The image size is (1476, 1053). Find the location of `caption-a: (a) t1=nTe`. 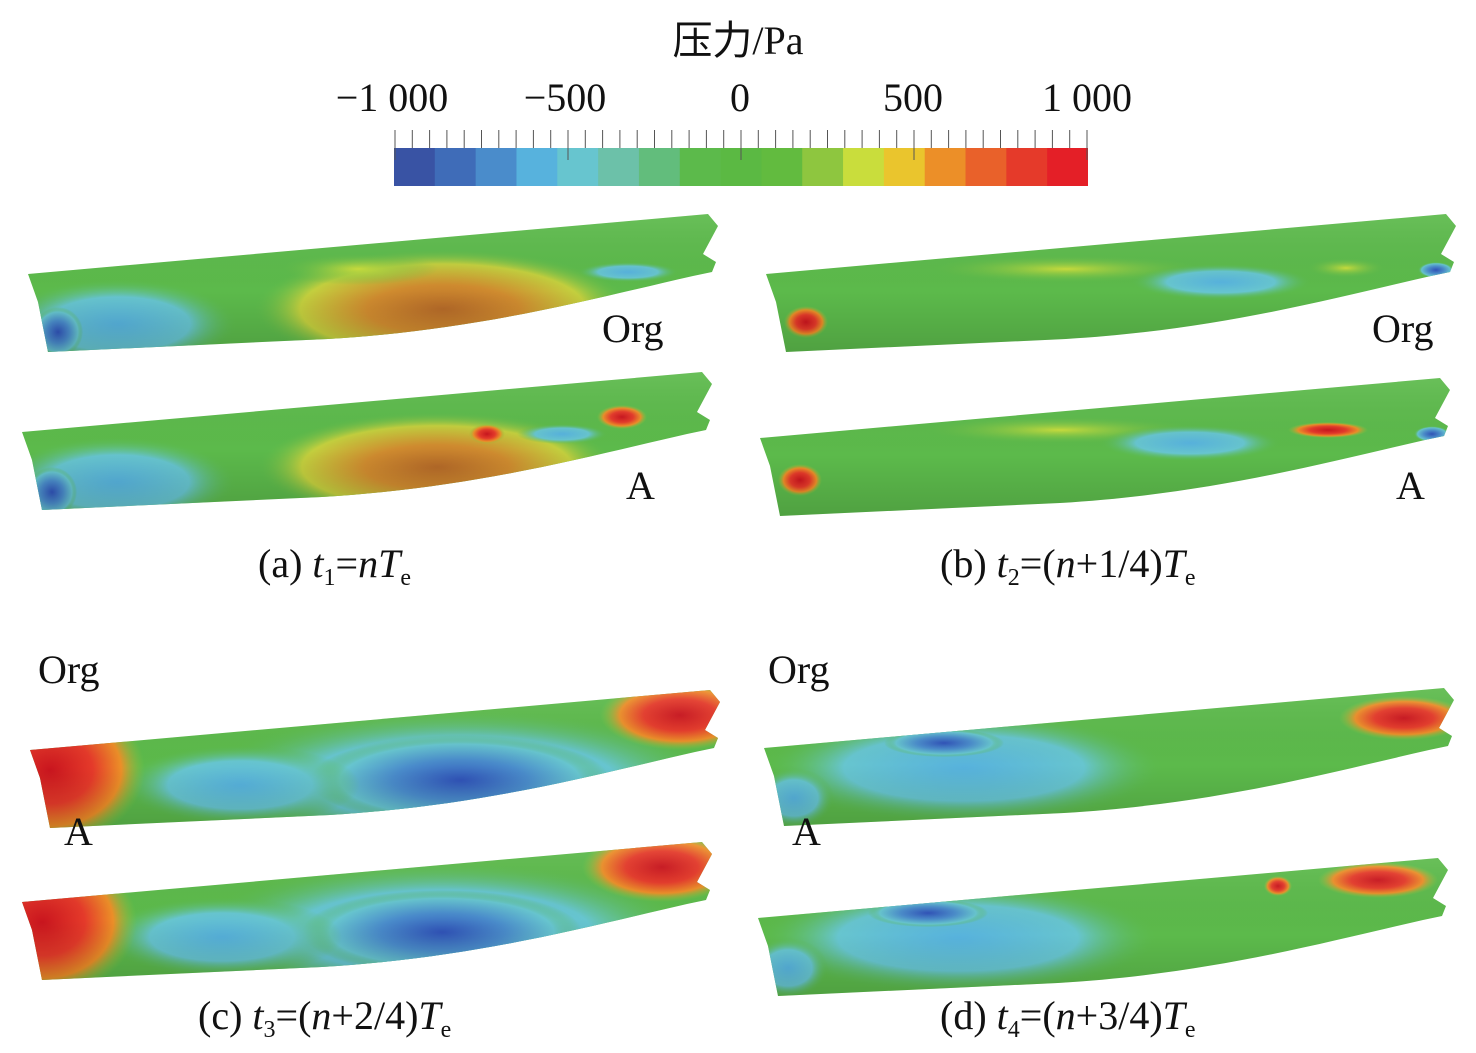

caption-a: (a) t1=nTe is located at coordinates (334, 566).